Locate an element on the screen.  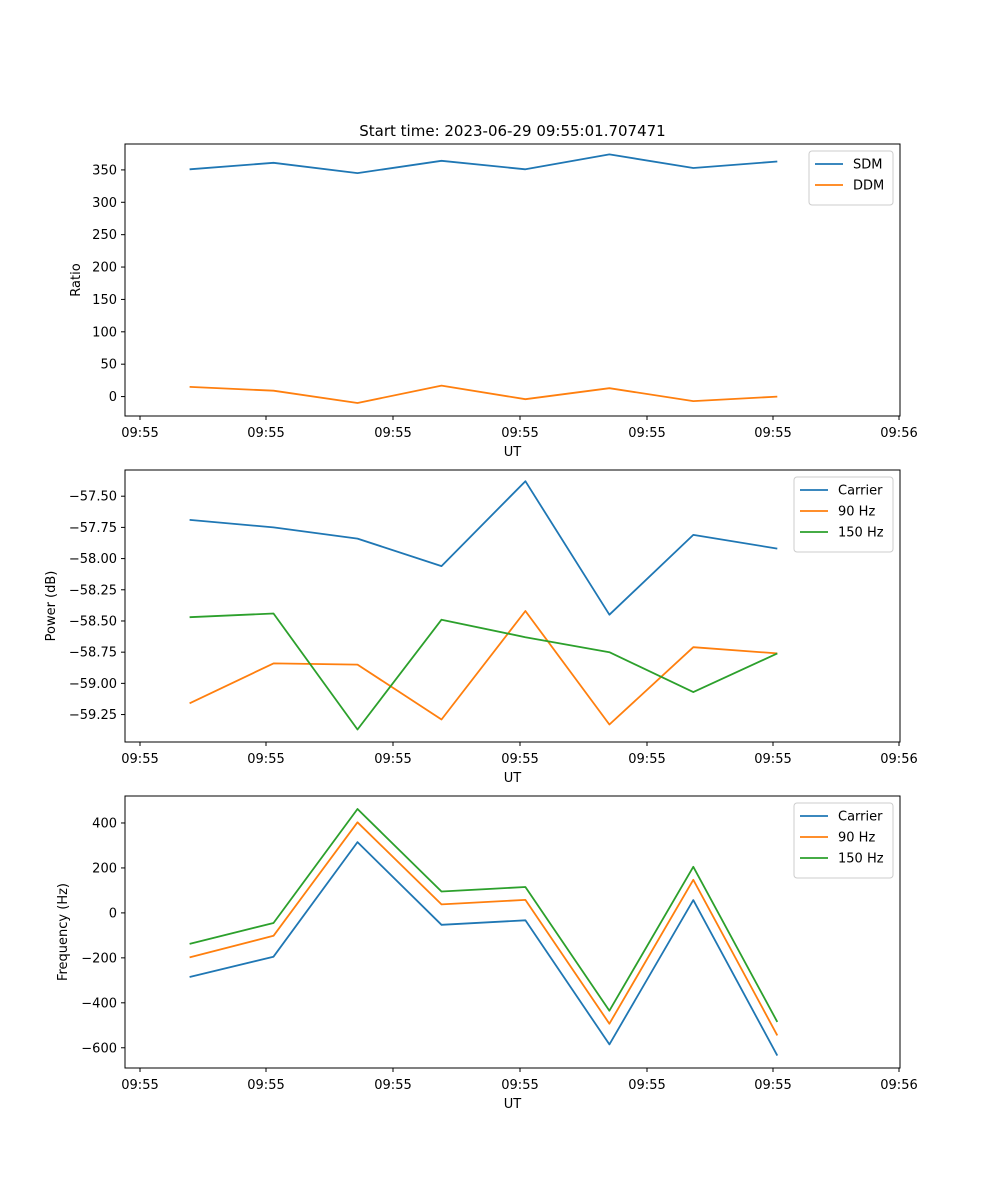
legend-label: SDM is located at coordinates (867, 165).